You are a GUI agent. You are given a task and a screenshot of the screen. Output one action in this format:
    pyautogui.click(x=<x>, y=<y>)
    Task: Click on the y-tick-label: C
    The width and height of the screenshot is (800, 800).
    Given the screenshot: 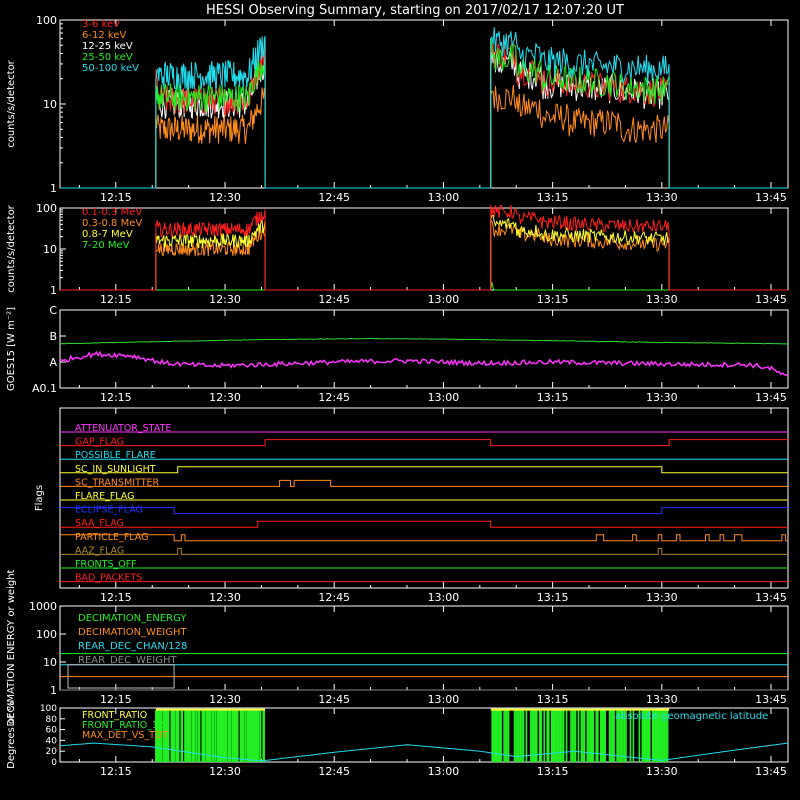 What is the action you would take?
    pyautogui.click(x=53, y=310)
    